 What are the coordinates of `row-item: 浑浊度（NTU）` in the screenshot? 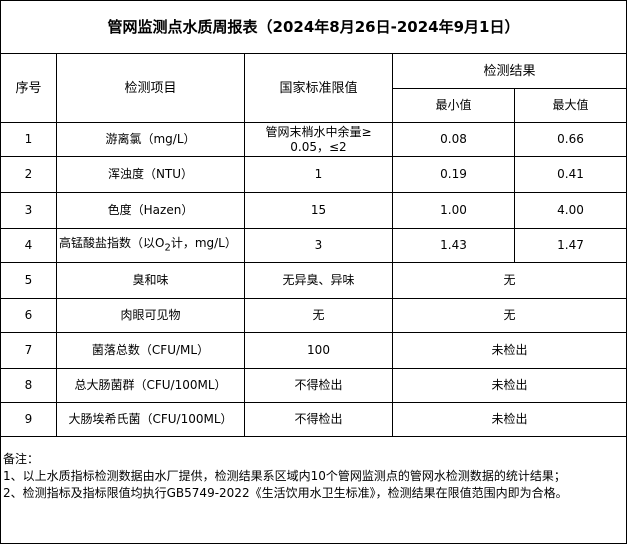 It's located at (150, 174).